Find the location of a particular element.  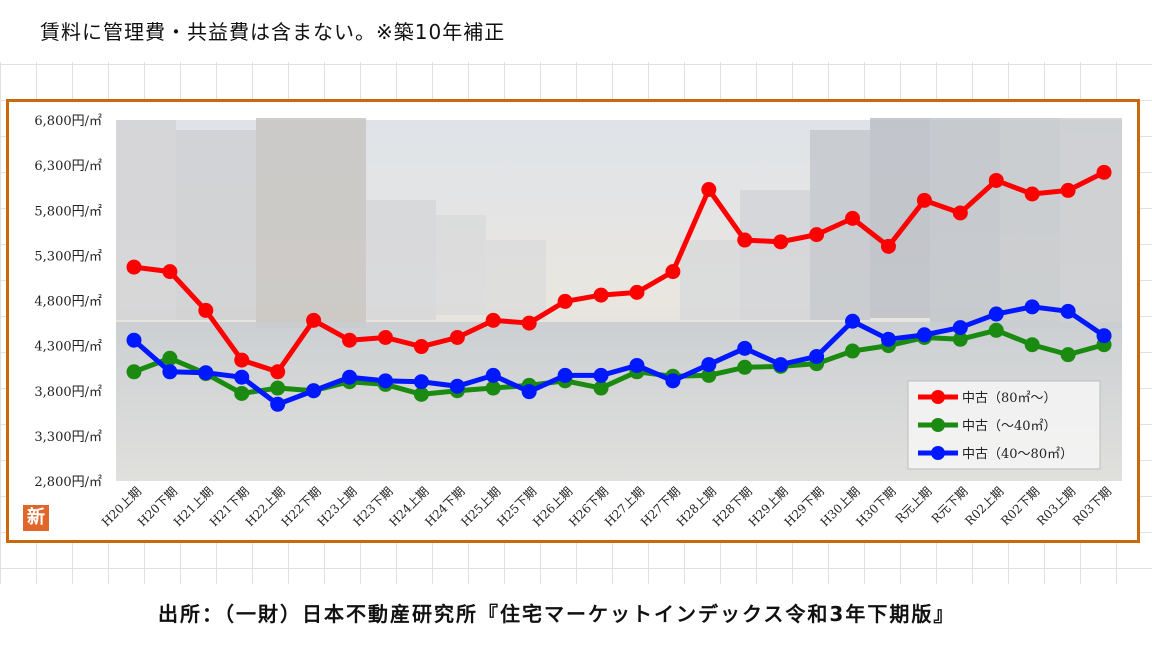

x-tick-label: R02下期 is located at coordinates (1020, 506).